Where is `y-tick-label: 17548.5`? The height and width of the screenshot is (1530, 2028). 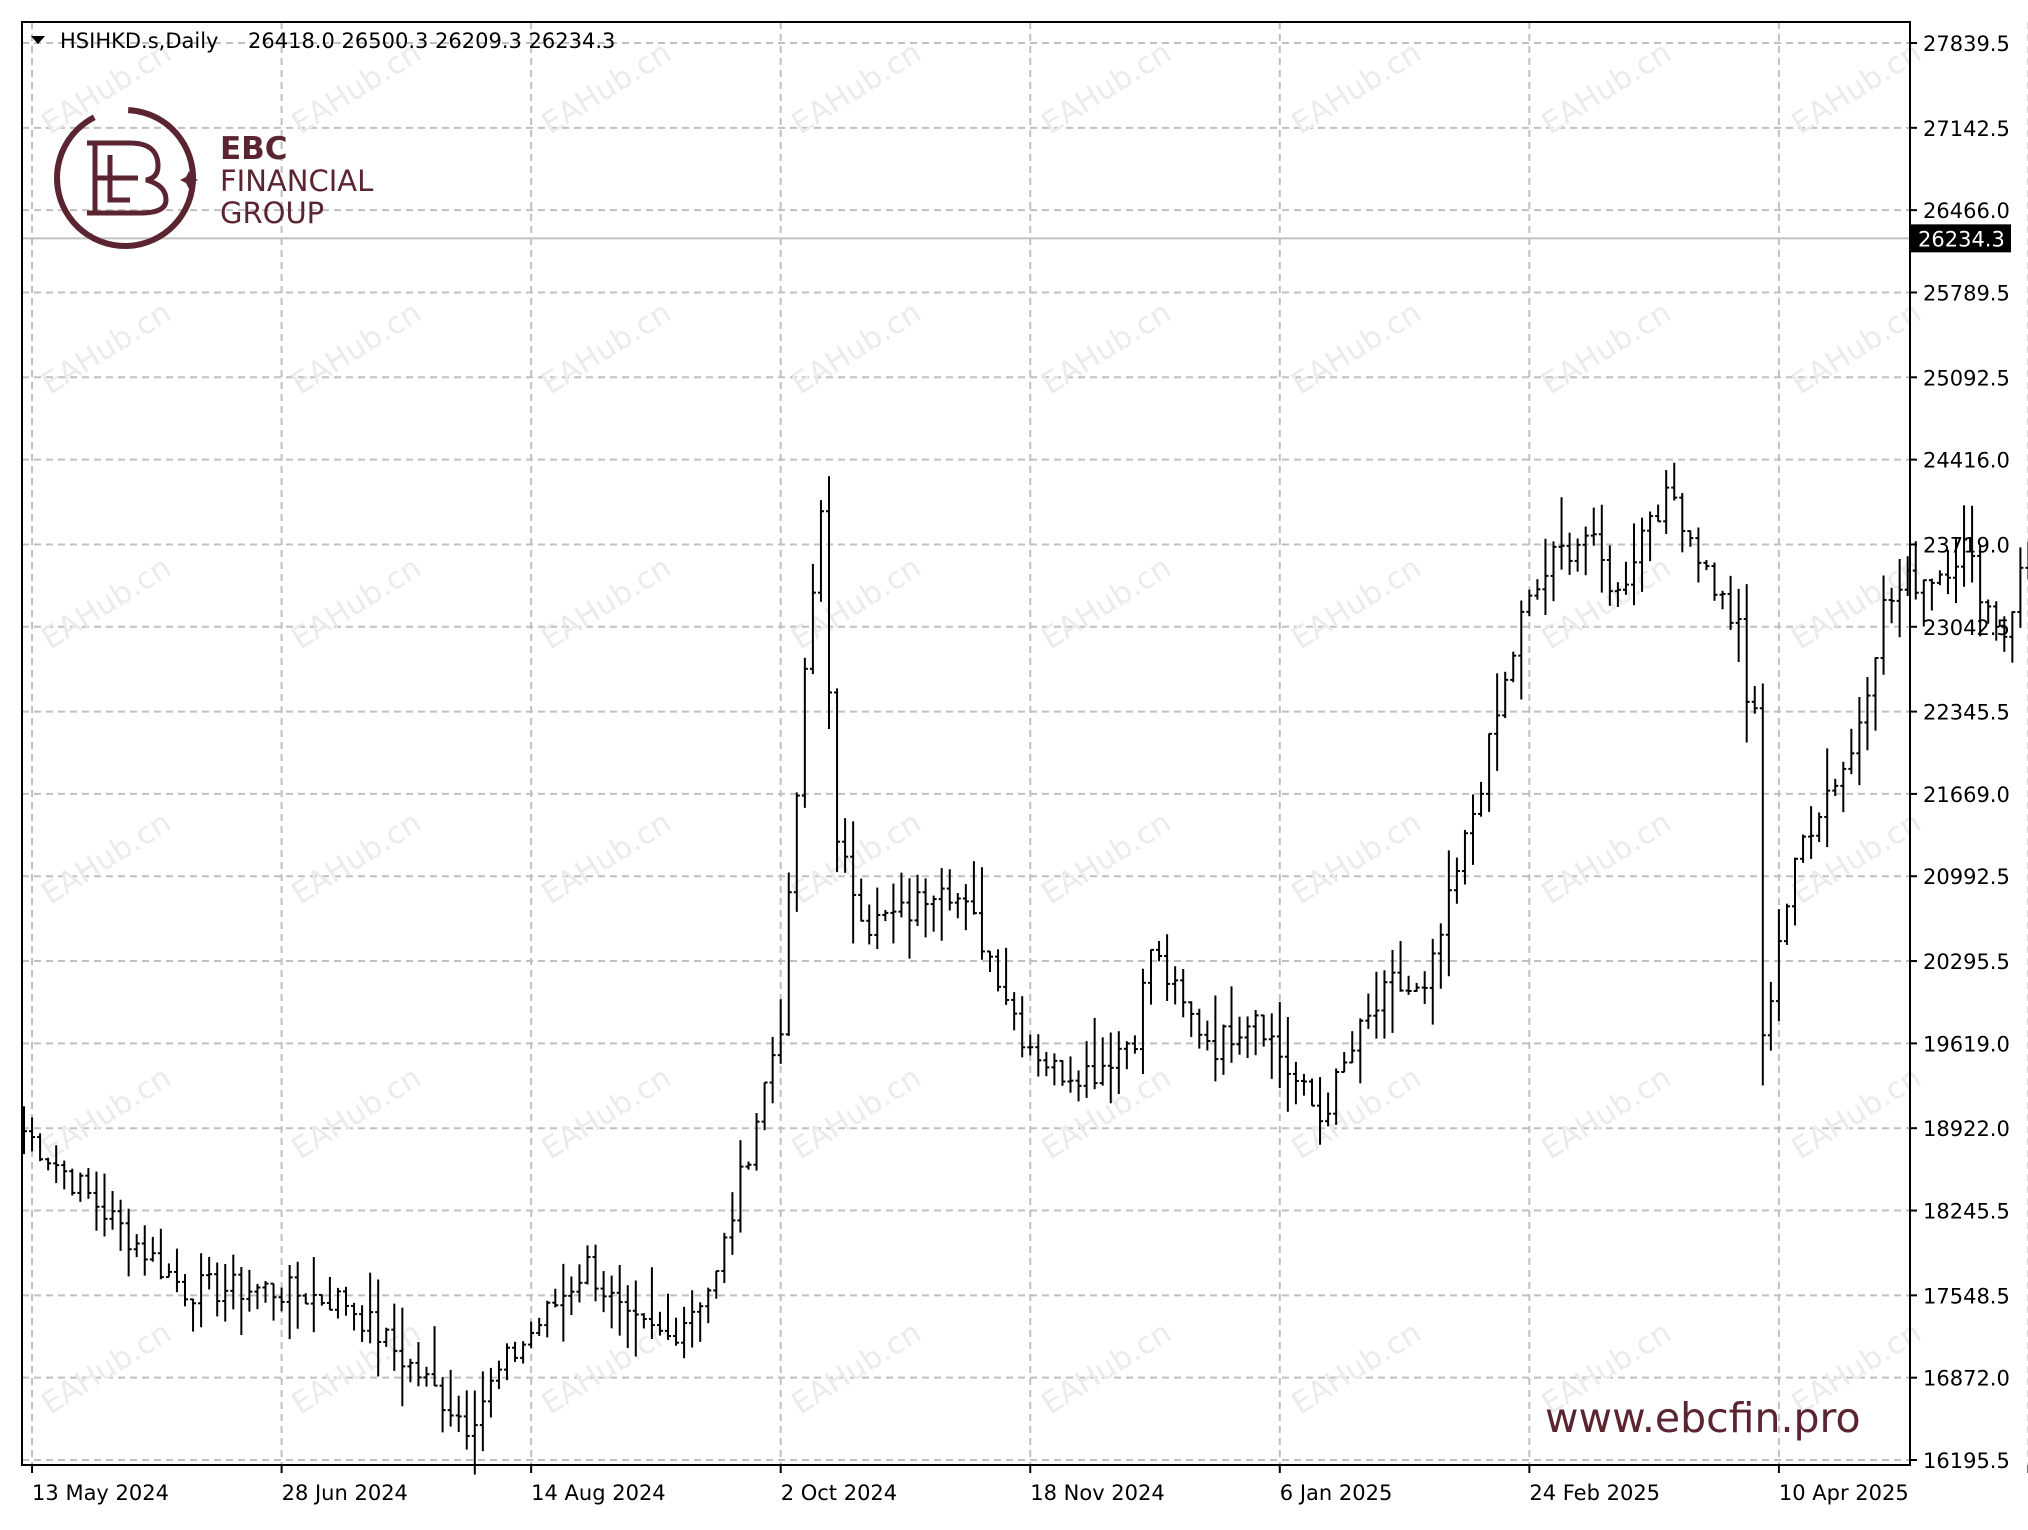 y-tick-label: 17548.5 is located at coordinates (1966, 1296).